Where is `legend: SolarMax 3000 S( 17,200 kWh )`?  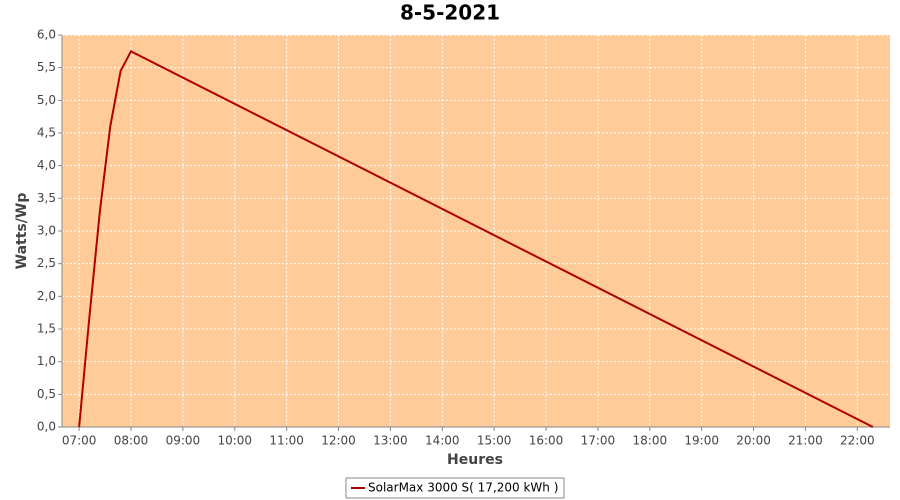
legend: SolarMax 3000 S( 17,200 kWh ) is located at coordinates (455, 488).